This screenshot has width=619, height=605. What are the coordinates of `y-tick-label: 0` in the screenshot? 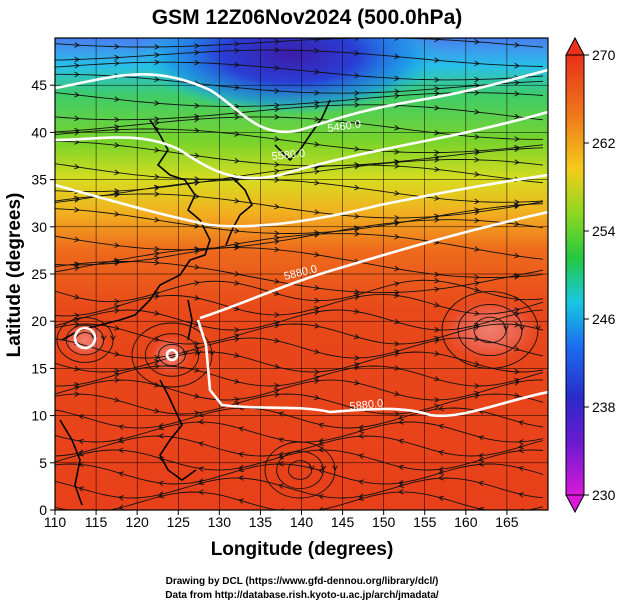 It's located at (43, 510).